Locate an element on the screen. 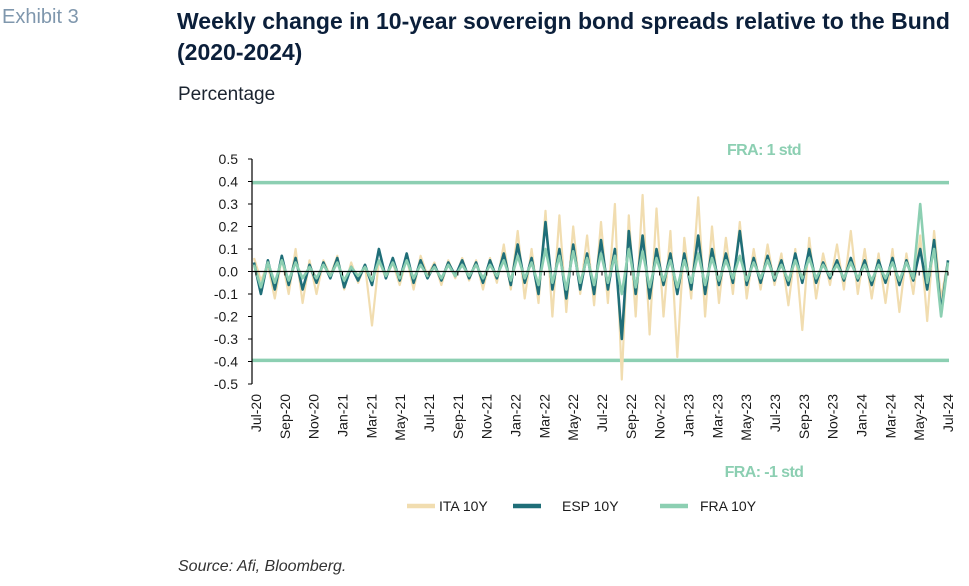 The image size is (969, 586). chart-subtitle: Percentage is located at coordinates (227, 94).